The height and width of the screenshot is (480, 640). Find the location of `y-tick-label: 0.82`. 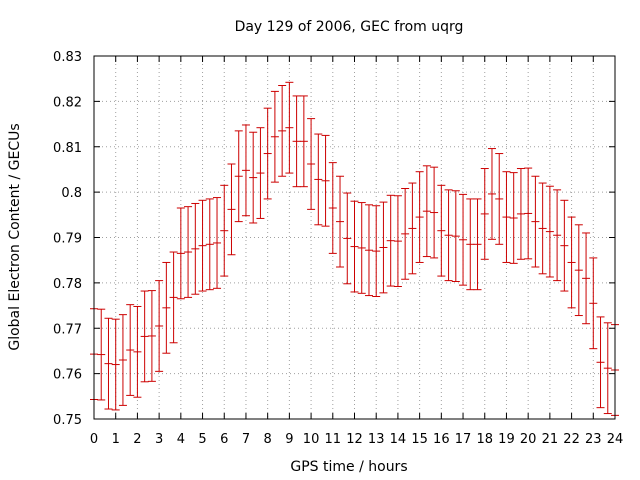

y-tick-label: 0.82 is located at coordinates (67, 102).